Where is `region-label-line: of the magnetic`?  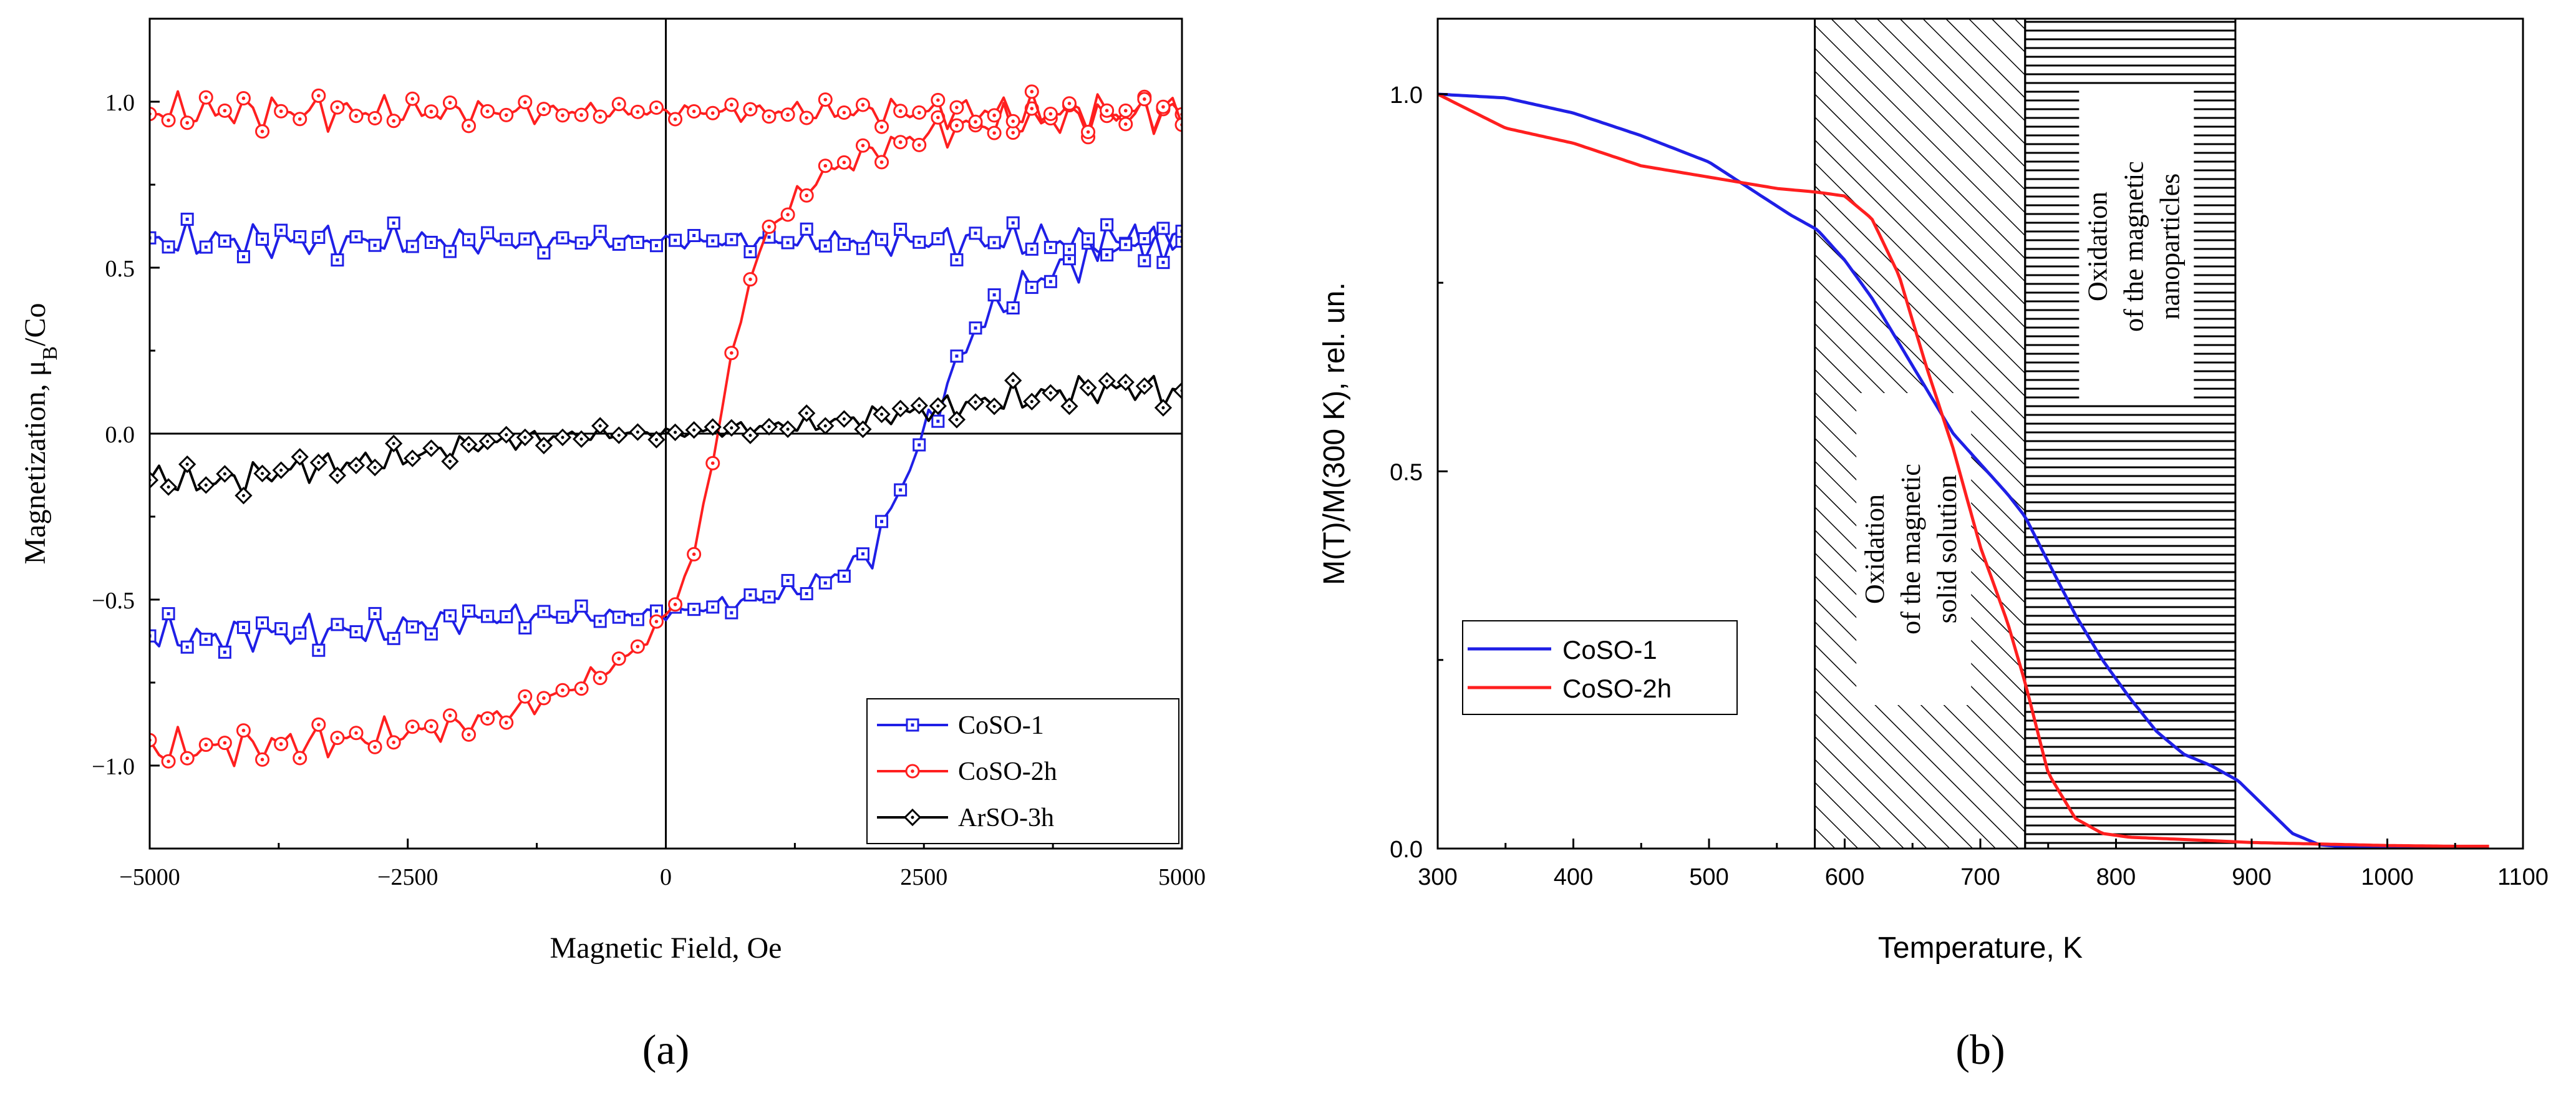 region-label-line: of the magnetic is located at coordinates (1911, 549).